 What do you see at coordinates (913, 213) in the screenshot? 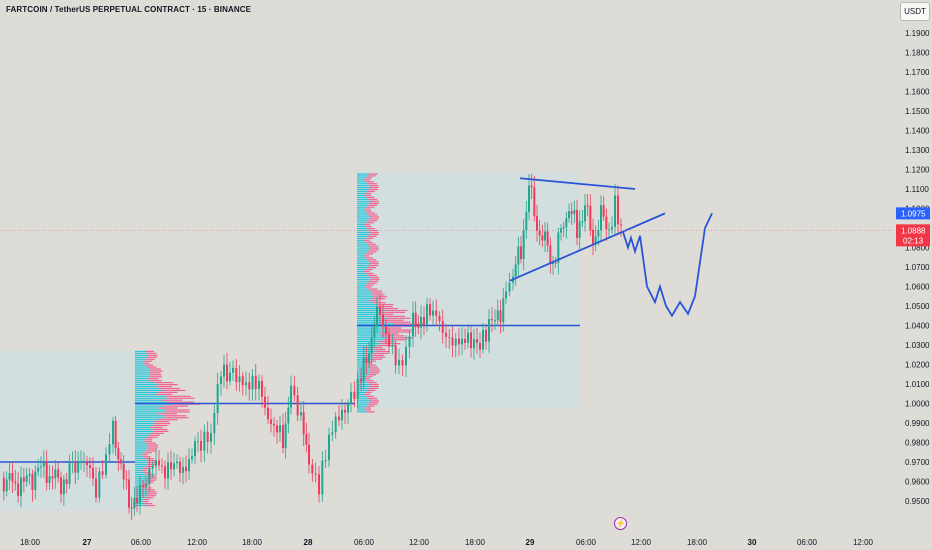
I see `projection-price-label-box` at bounding box center [913, 213].